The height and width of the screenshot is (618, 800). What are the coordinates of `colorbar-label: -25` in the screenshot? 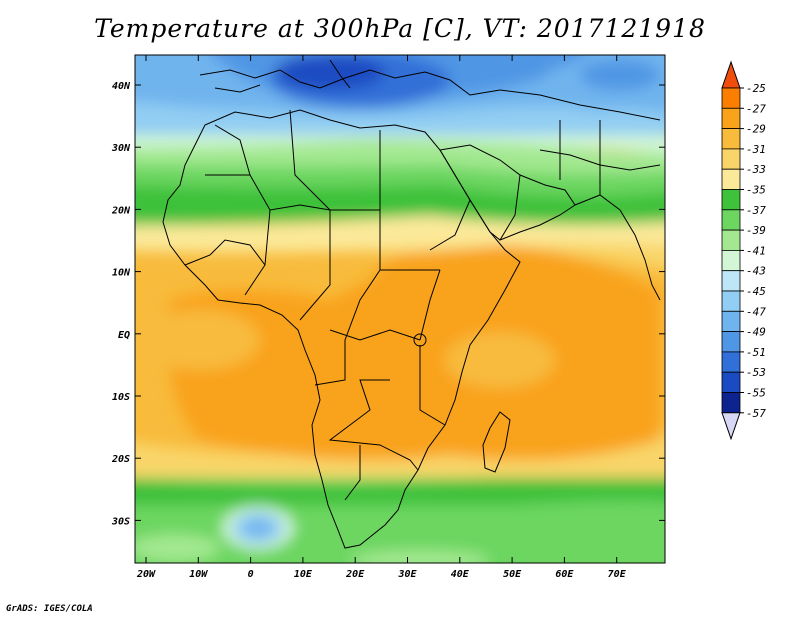 It's located at (756, 88).